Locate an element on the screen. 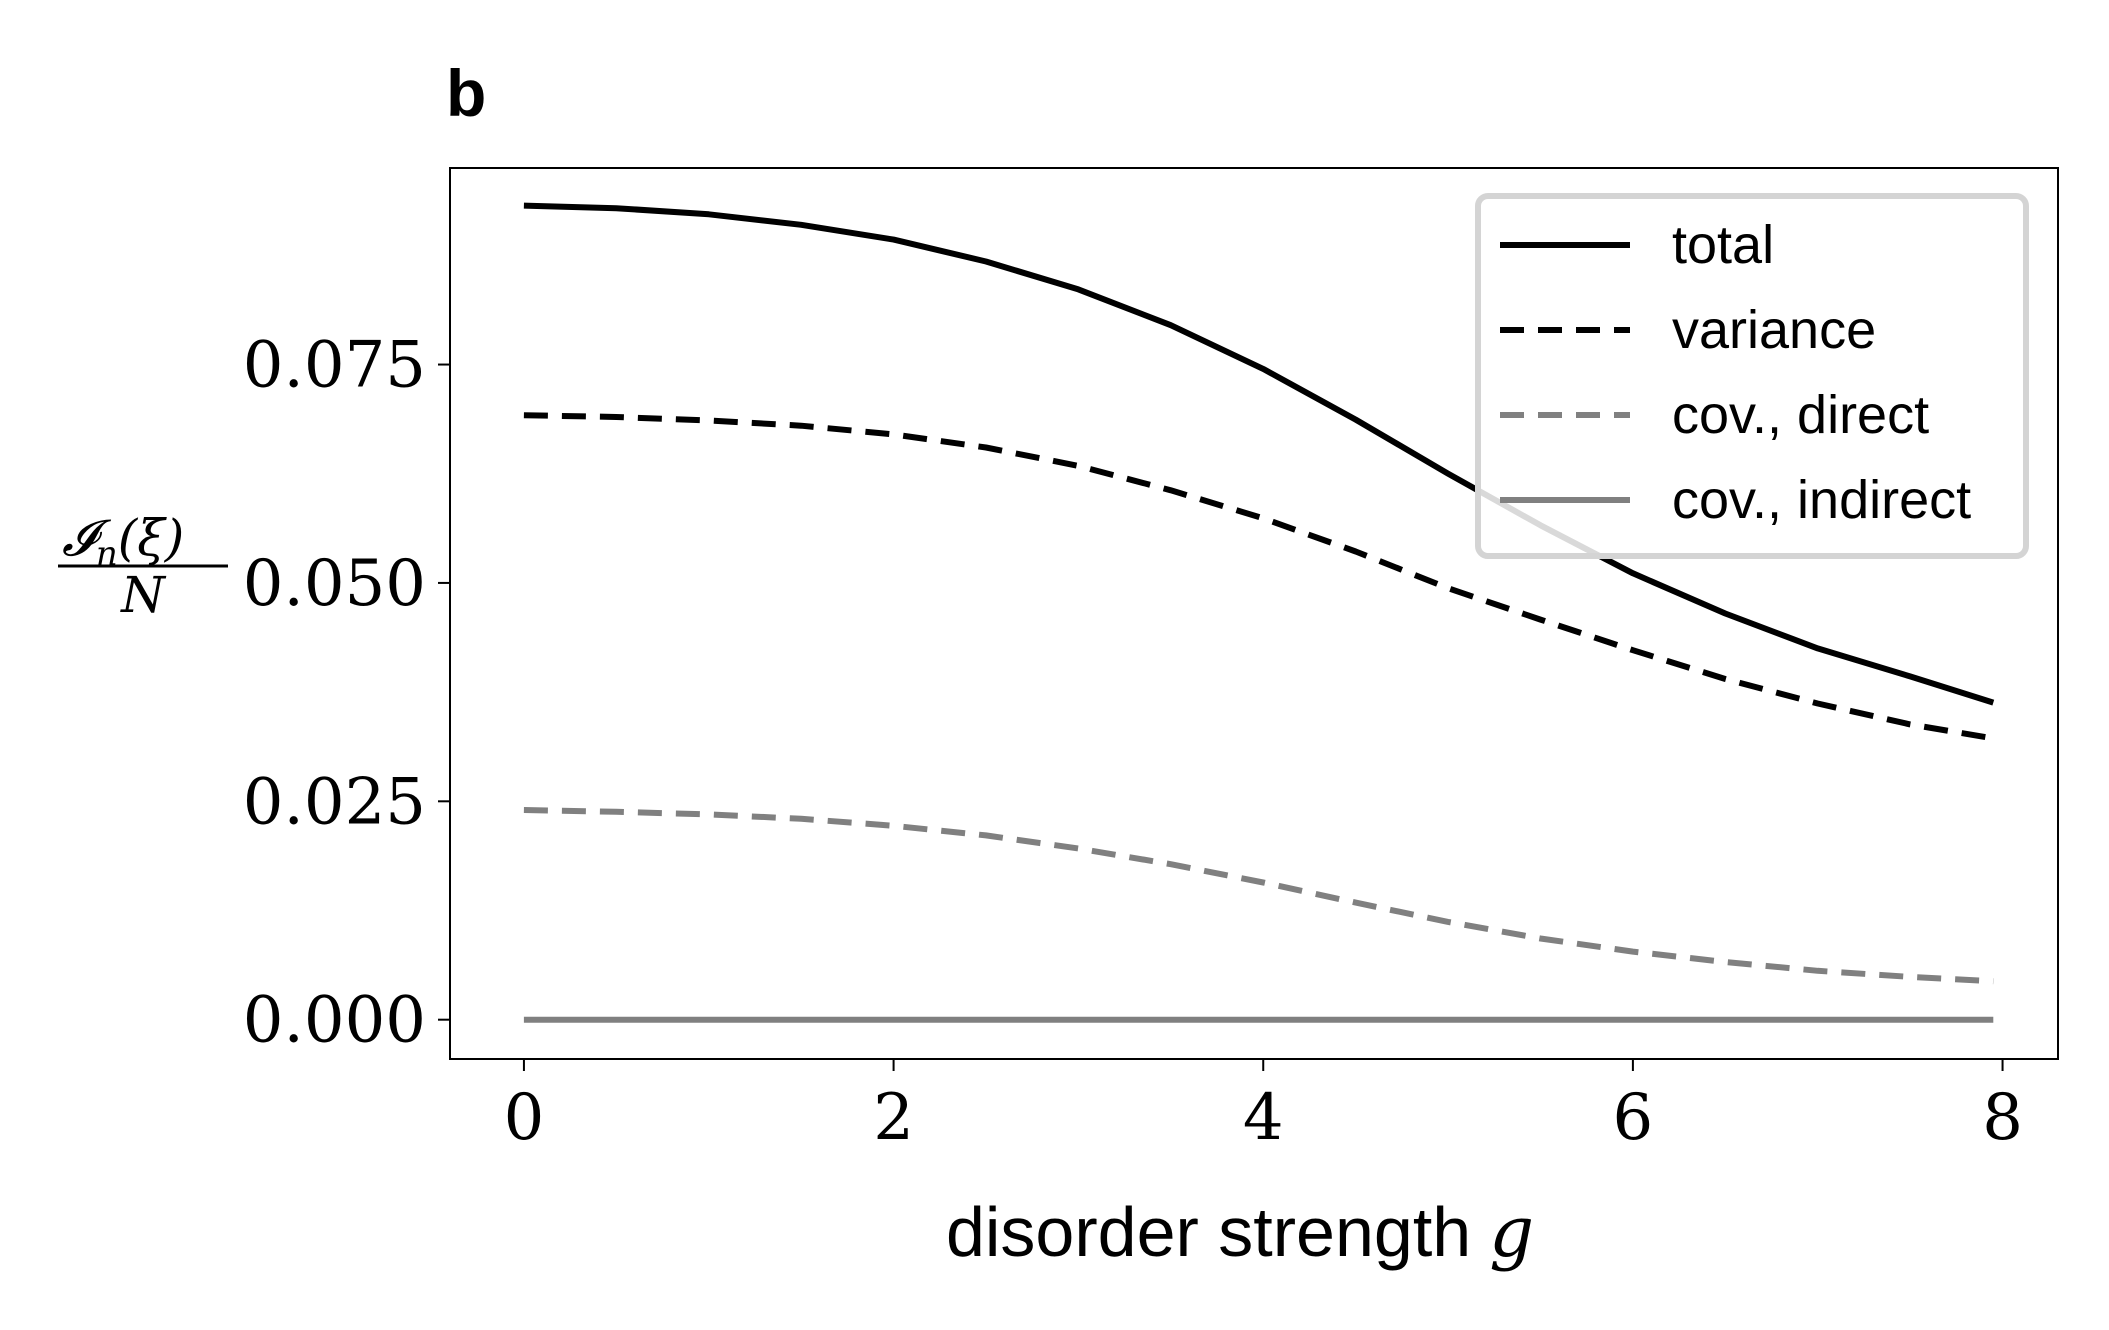 Image resolution: width=2109 pixels, height=1330 pixels. panel-label: b is located at coordinates (466, 93).